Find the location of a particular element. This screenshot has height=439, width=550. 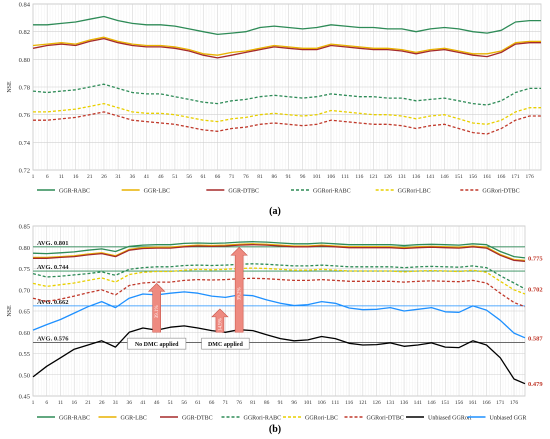

x-tick-label: 116 is located at coordinates (359, 177).